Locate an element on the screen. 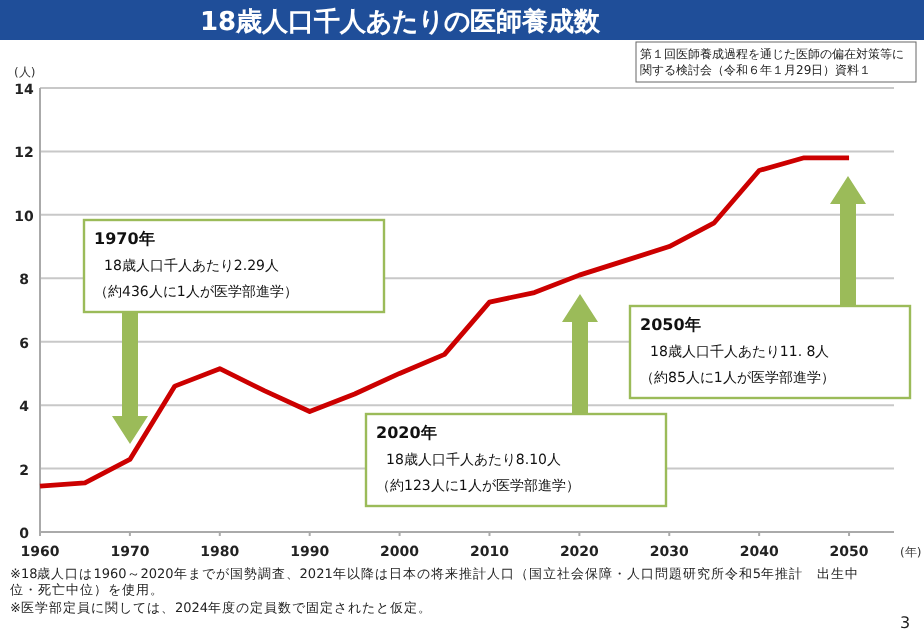  annotation: 2050年 is located at coordinates (670, 325).